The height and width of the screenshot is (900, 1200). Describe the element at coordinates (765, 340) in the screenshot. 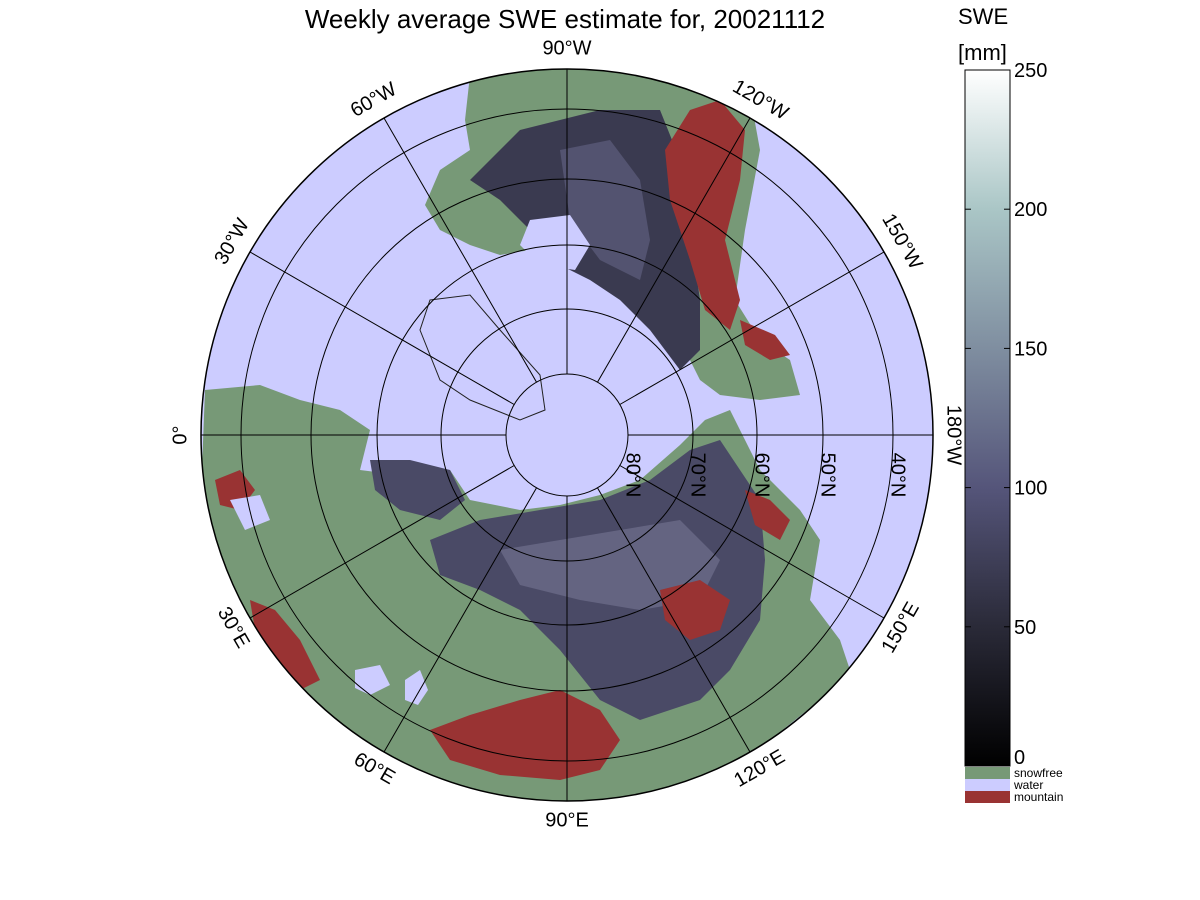

I see `alaska-mountains` at that location.